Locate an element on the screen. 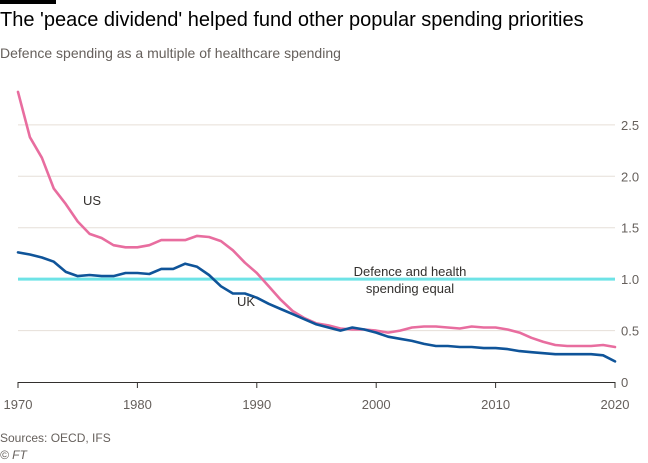 This screenshot has height=463, width=648. reference-label-line2: spending equal is located at coordinates (410, 288).